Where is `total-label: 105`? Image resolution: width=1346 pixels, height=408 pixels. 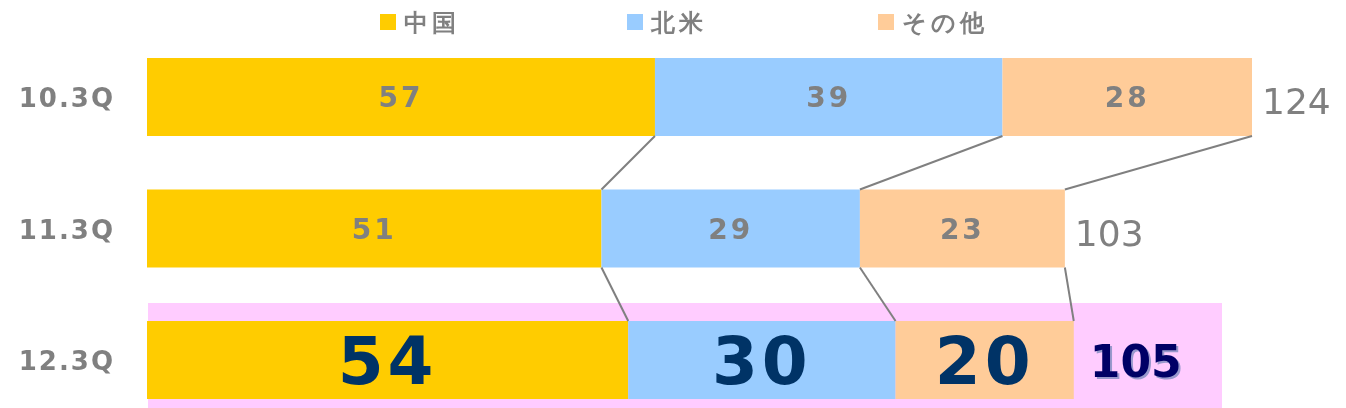 total-label: 105 is located at coordinates (1135, 361).